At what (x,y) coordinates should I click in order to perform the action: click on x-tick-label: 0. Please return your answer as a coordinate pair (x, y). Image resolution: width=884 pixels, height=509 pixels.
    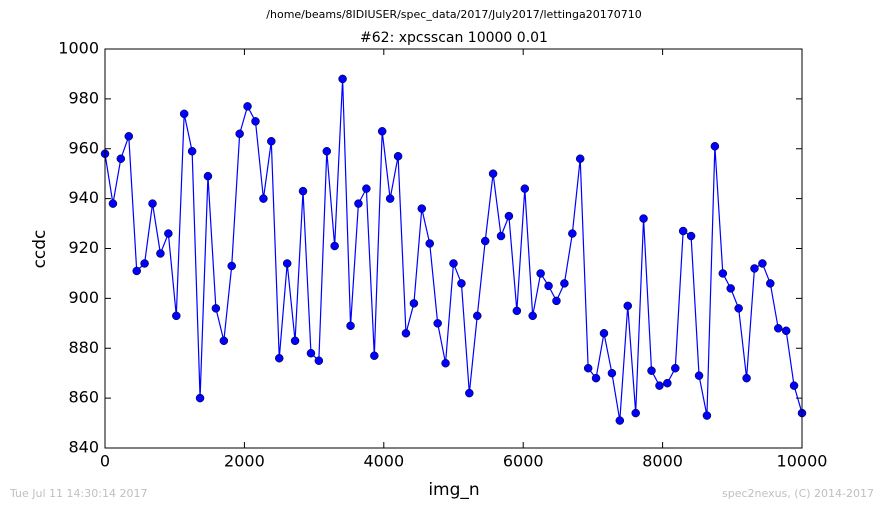
    Looking at the image, I should click on (105, 461).